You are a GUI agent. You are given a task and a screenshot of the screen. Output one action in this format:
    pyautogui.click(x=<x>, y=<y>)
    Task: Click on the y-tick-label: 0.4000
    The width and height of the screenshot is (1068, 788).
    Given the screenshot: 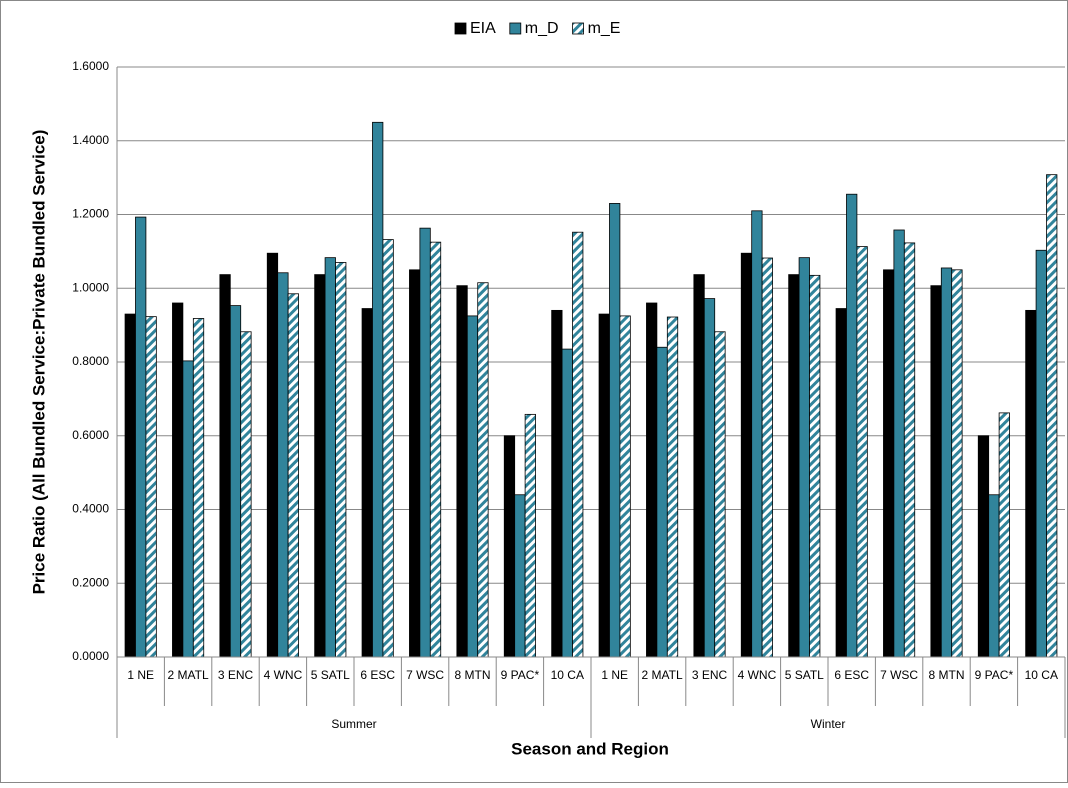 What is the action you would take?
    pyautogui.click(x=90, y=509)
    